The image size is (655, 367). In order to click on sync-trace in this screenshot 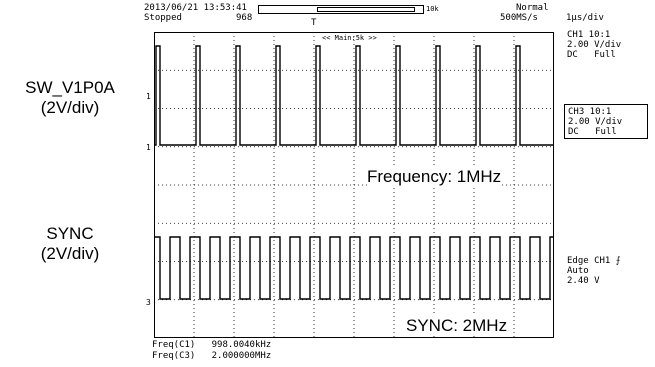, I will do `click(354, 268)`.